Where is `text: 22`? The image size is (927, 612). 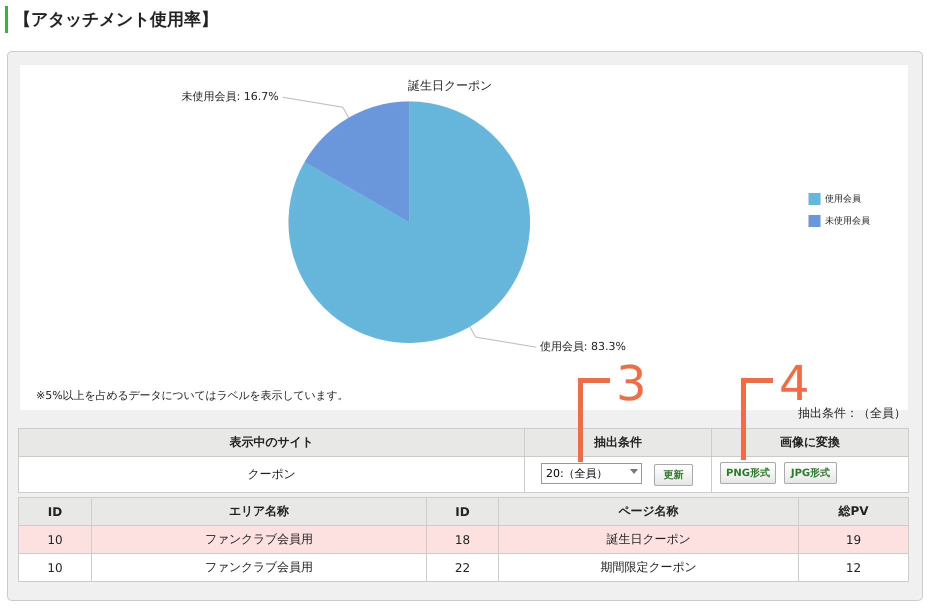
text: 22 is located at coordinates (462, 567).